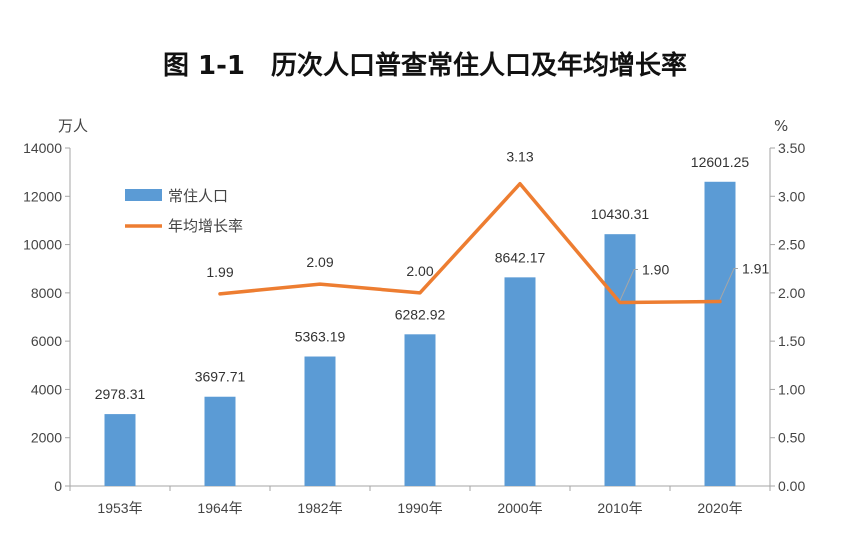  Describe the element at coordinates (620, 214) in the screenshot. I see `bar-label: 10430.31` at that location.